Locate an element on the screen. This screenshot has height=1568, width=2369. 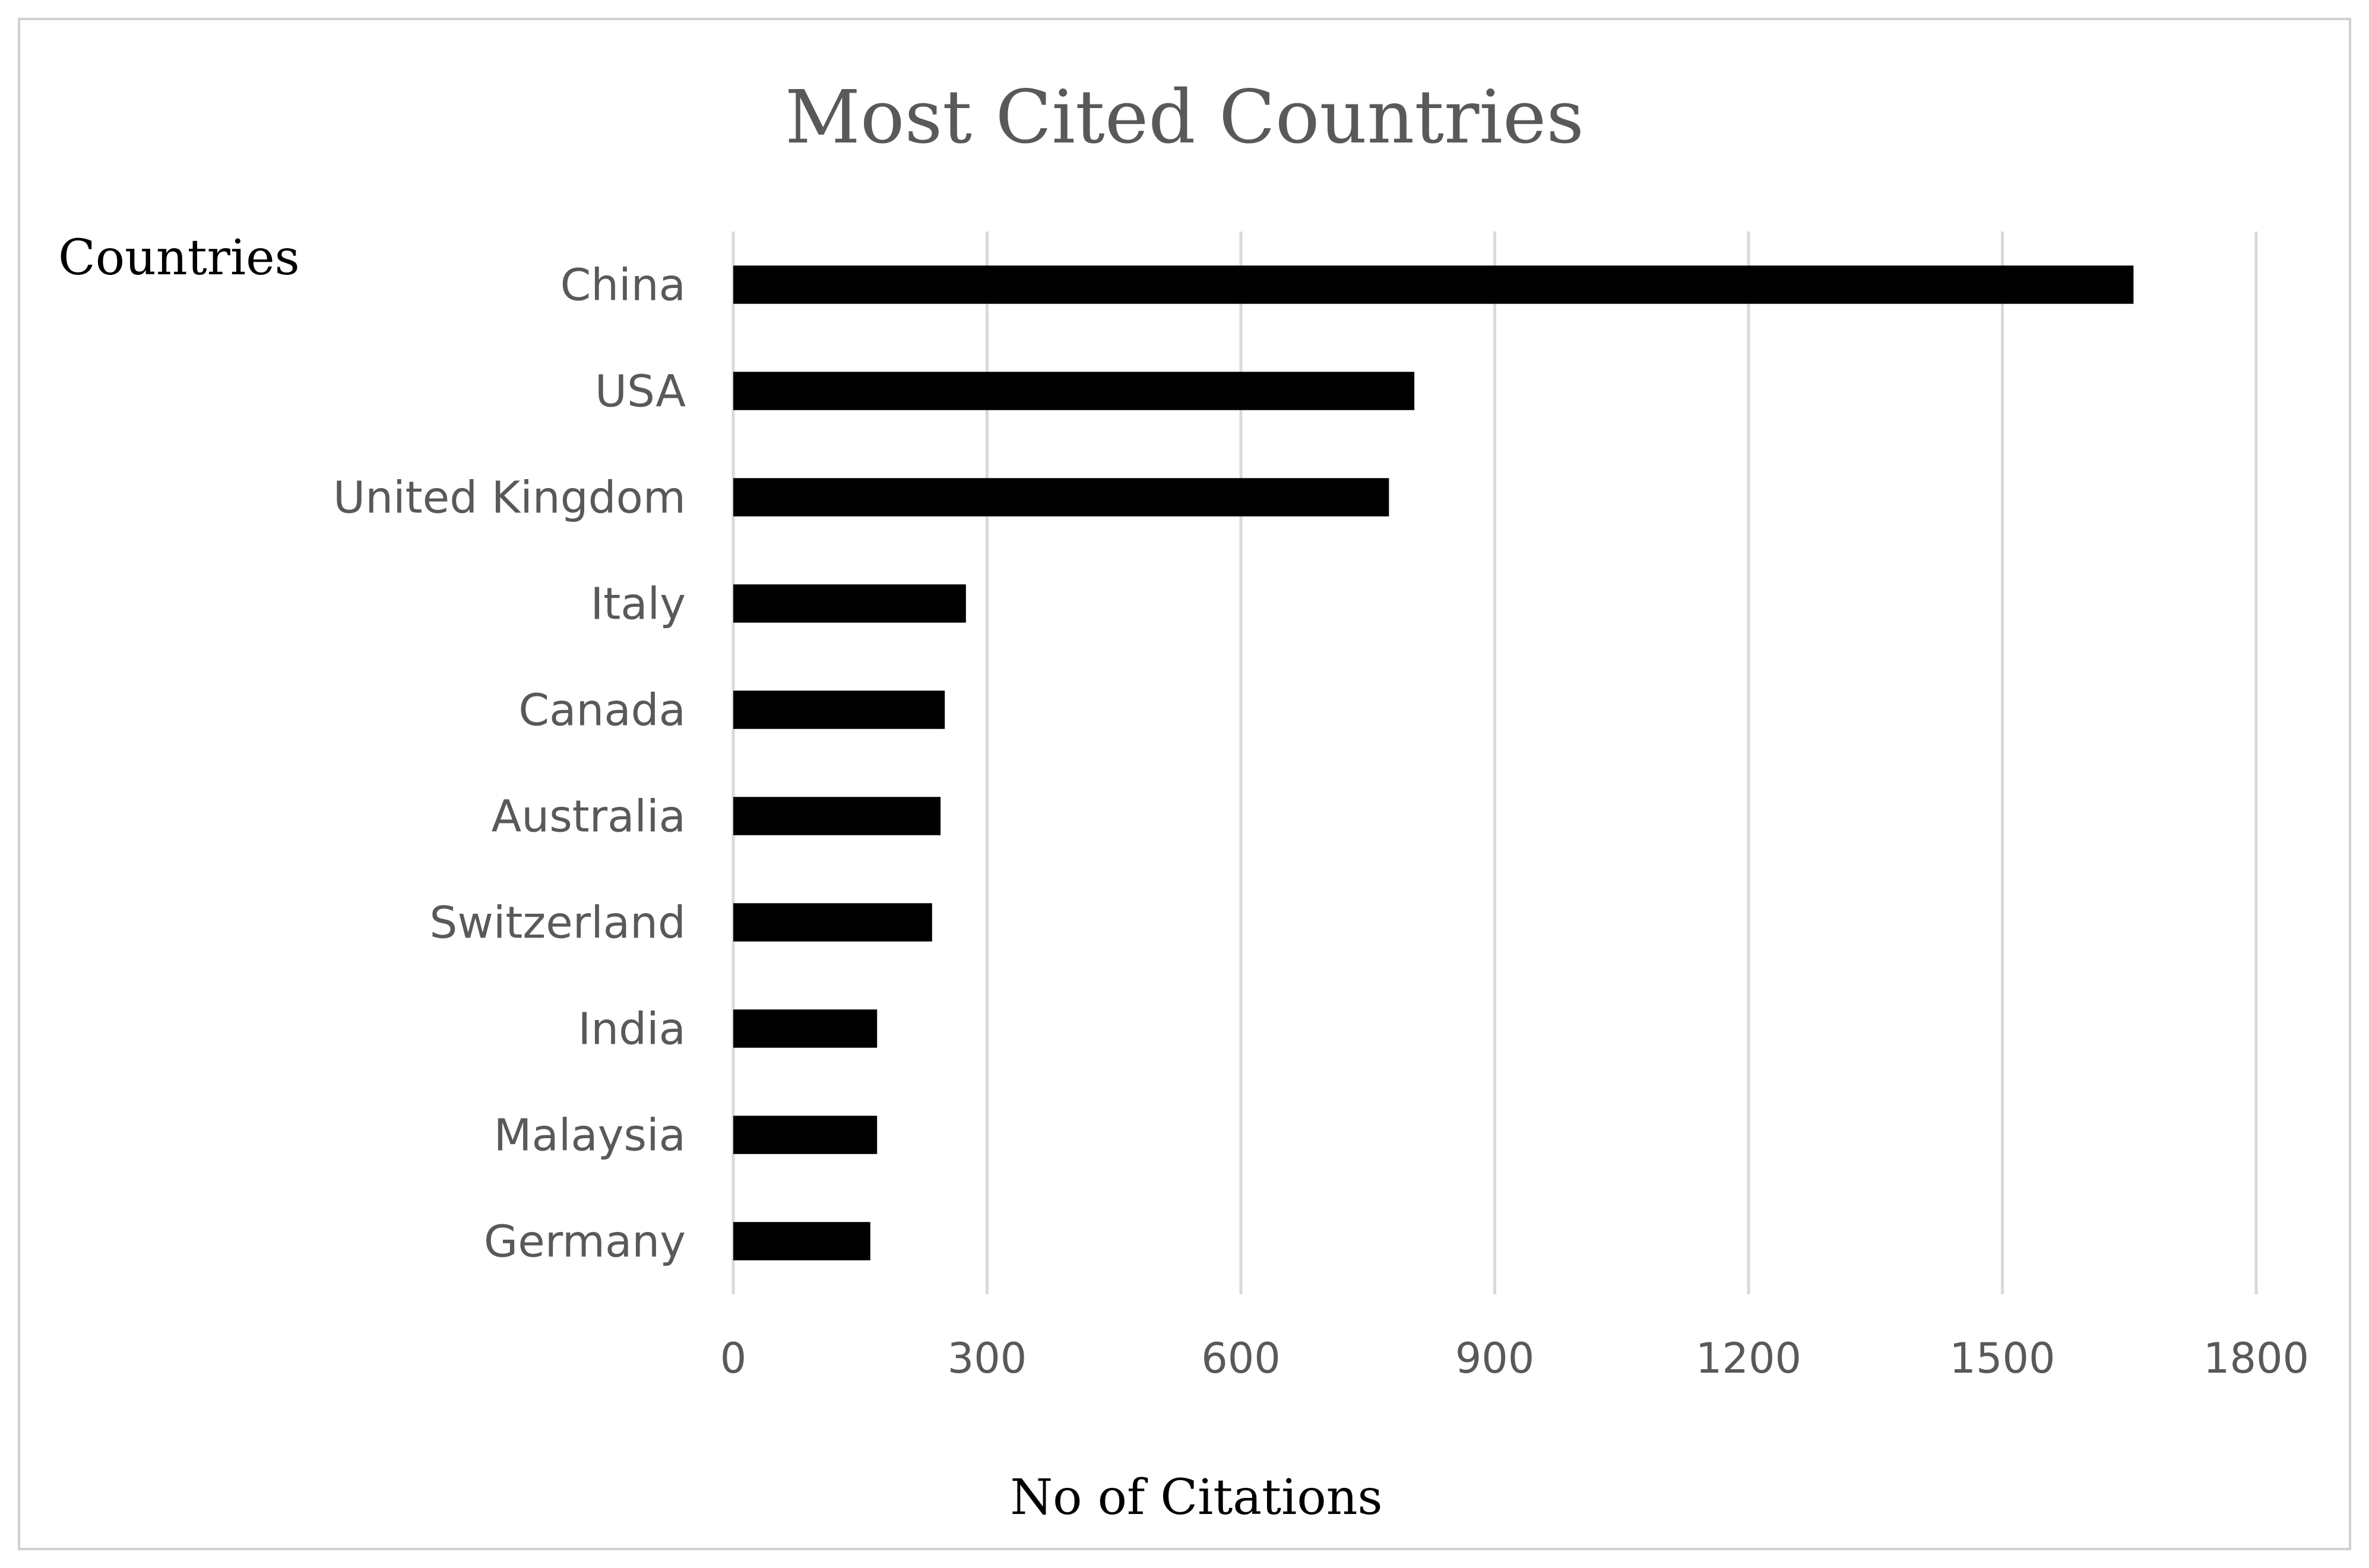
chart-title: Most Cited Countries is located at coordinates (1184, 117).